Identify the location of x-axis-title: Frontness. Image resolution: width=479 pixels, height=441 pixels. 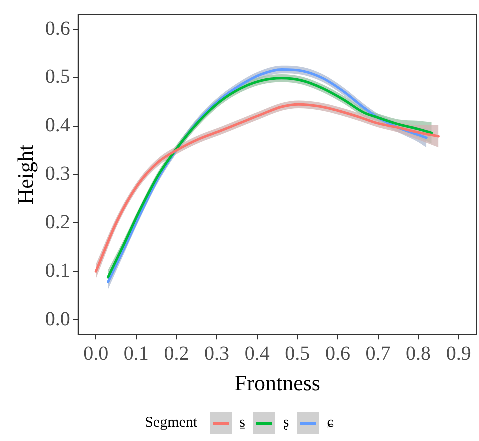
(277, 383).